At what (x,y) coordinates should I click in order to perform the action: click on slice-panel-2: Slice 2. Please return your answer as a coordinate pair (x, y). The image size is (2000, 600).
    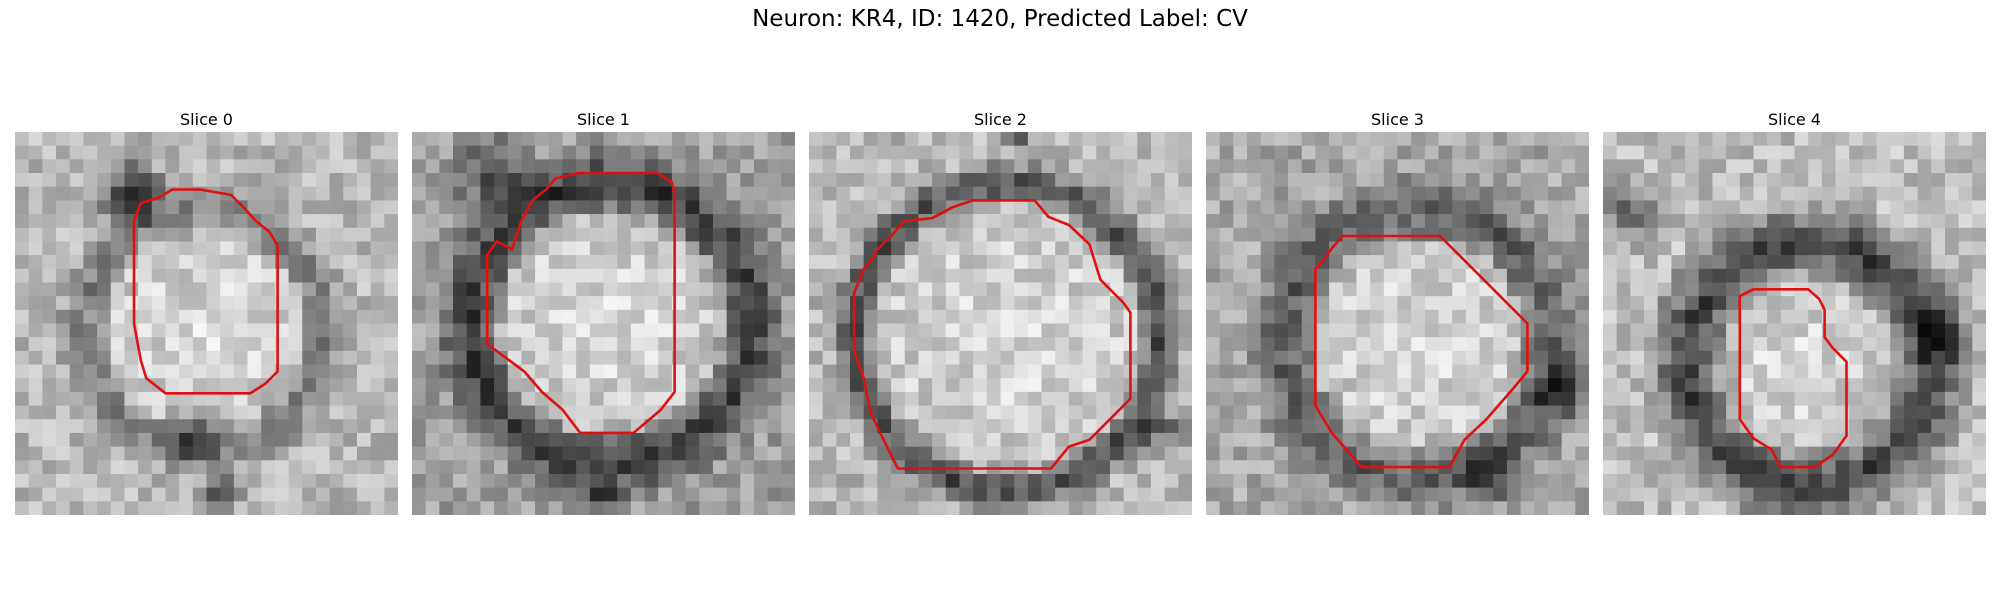
    Looking at the image, I should click on (1000, 311).